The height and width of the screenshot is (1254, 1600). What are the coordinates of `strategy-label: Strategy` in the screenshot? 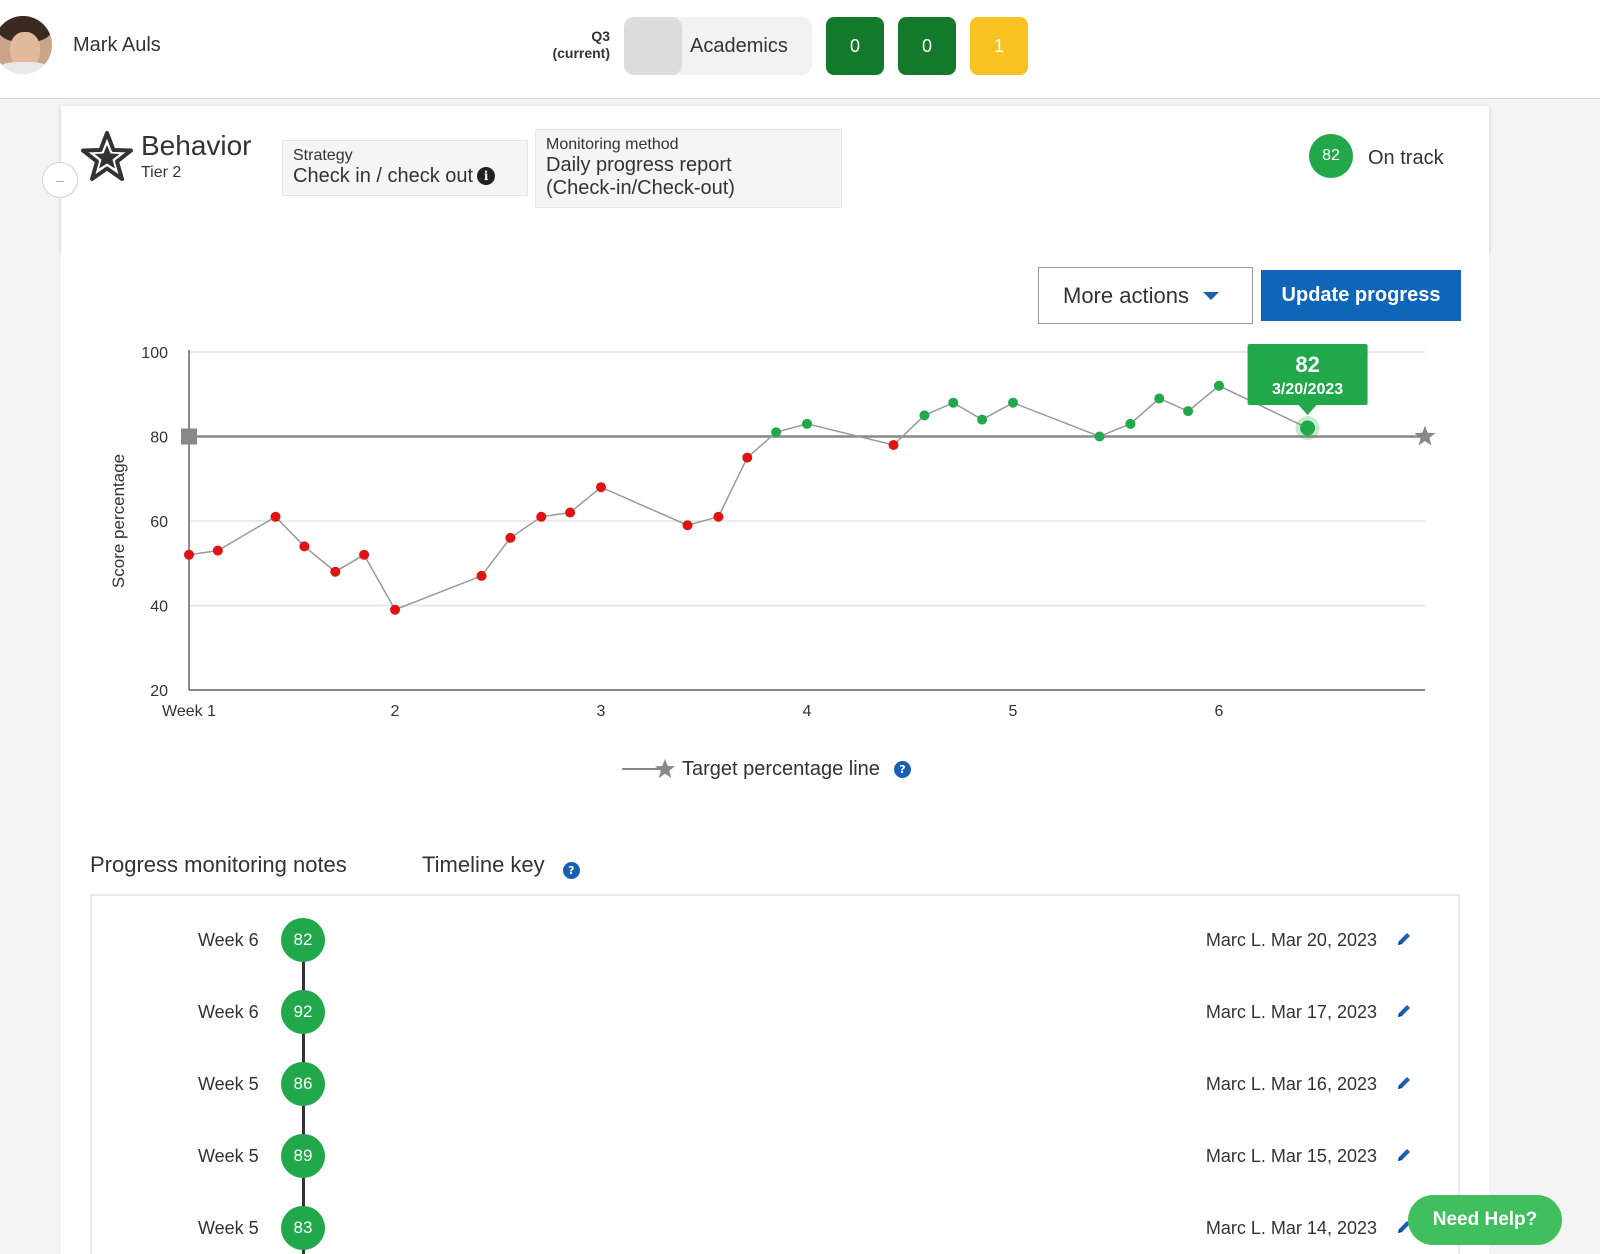 It's located at (323, 155).